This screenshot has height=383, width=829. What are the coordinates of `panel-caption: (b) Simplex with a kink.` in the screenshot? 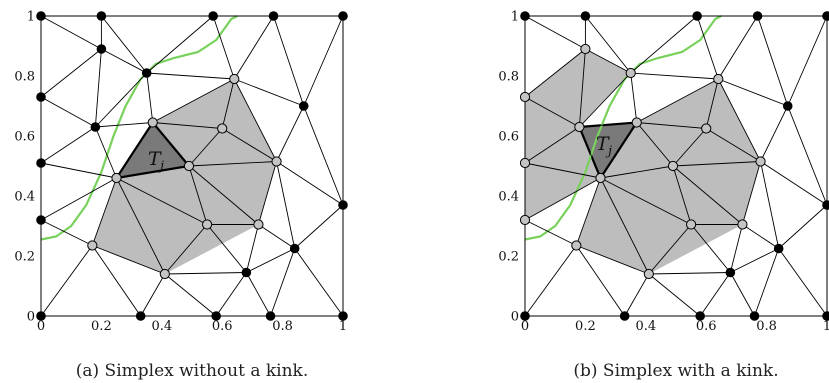 It's located at (675, 371).